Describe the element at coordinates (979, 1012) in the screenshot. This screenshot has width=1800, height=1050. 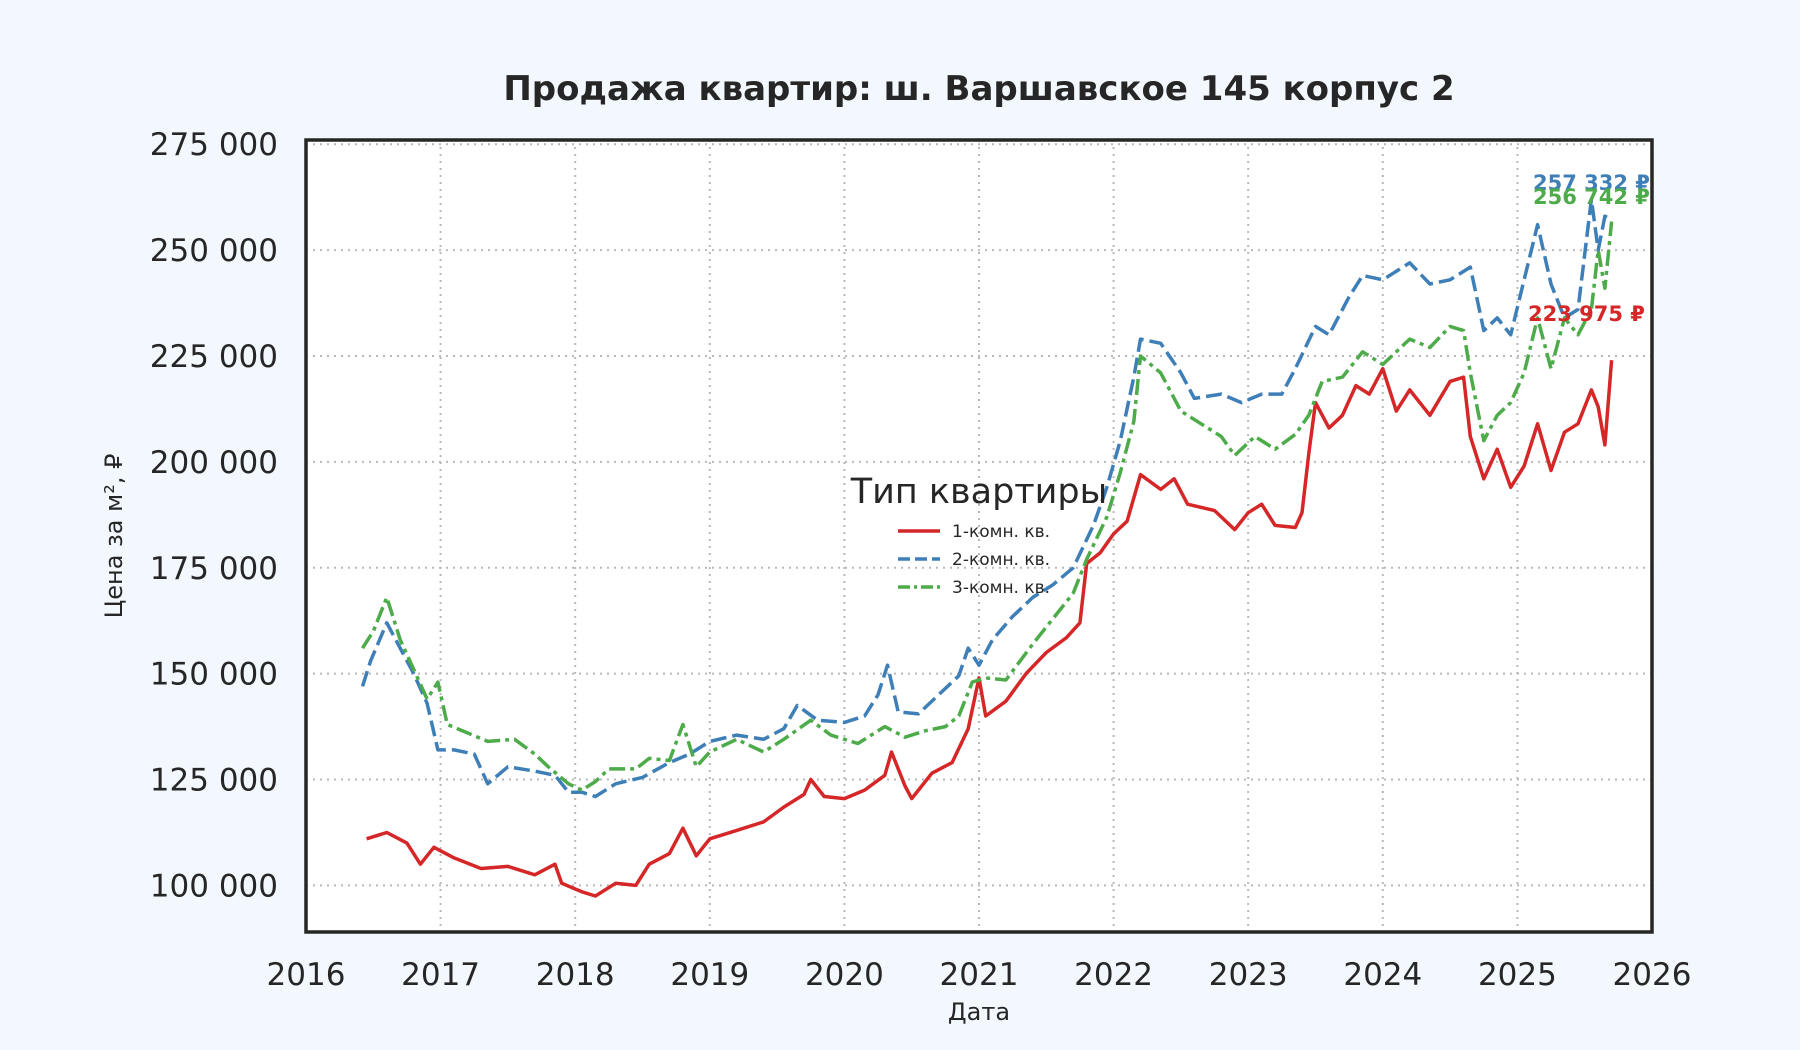
I see `x-axis-label: Дата` at that location.